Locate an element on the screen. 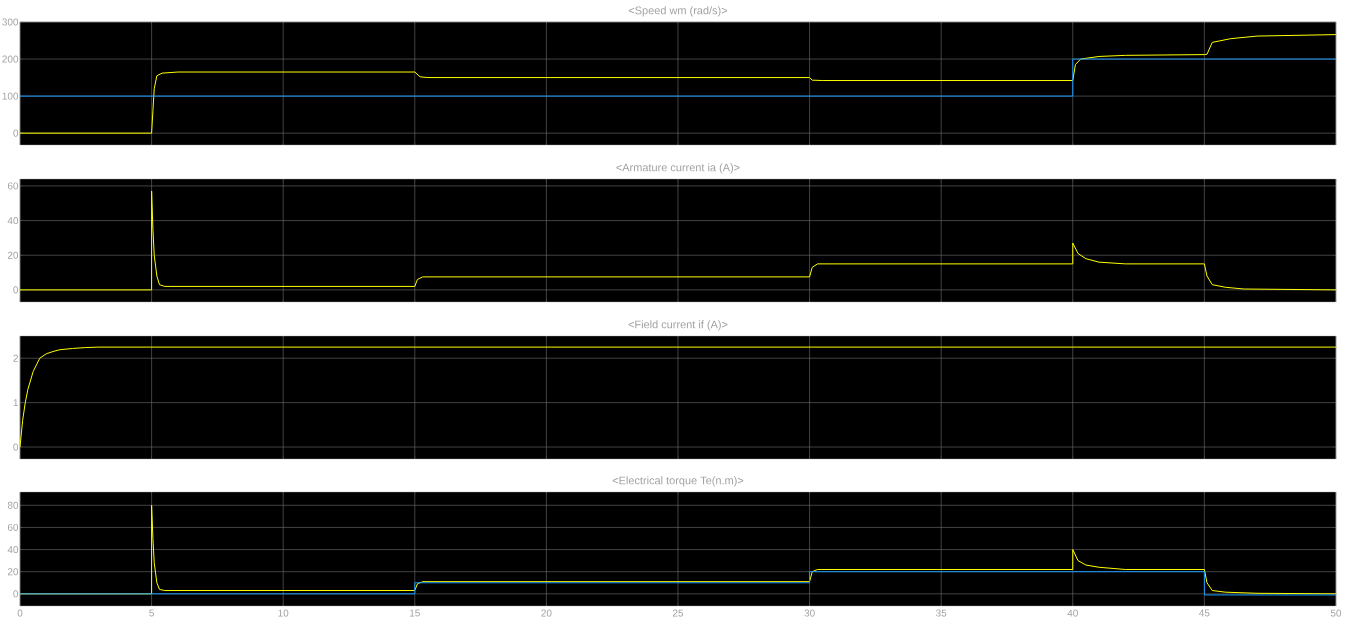 This screenshot has height=628, width=1350. x-tick-label: 35 is located at coordinates (941, 613).